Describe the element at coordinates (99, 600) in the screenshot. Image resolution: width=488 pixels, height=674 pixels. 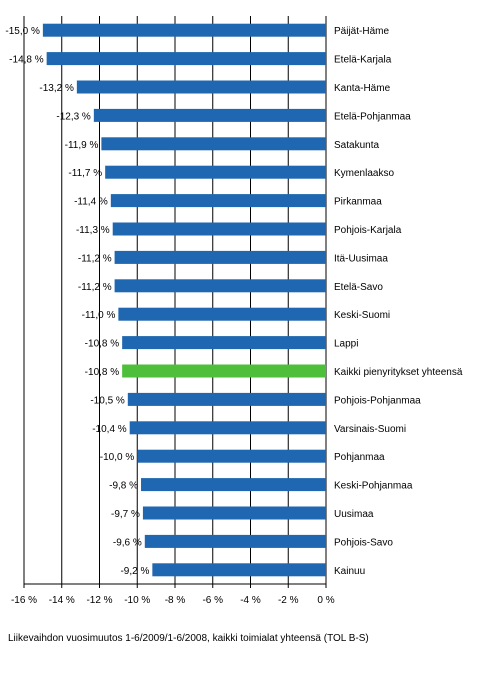
I see `x-tick-label: -12 %` at that location.